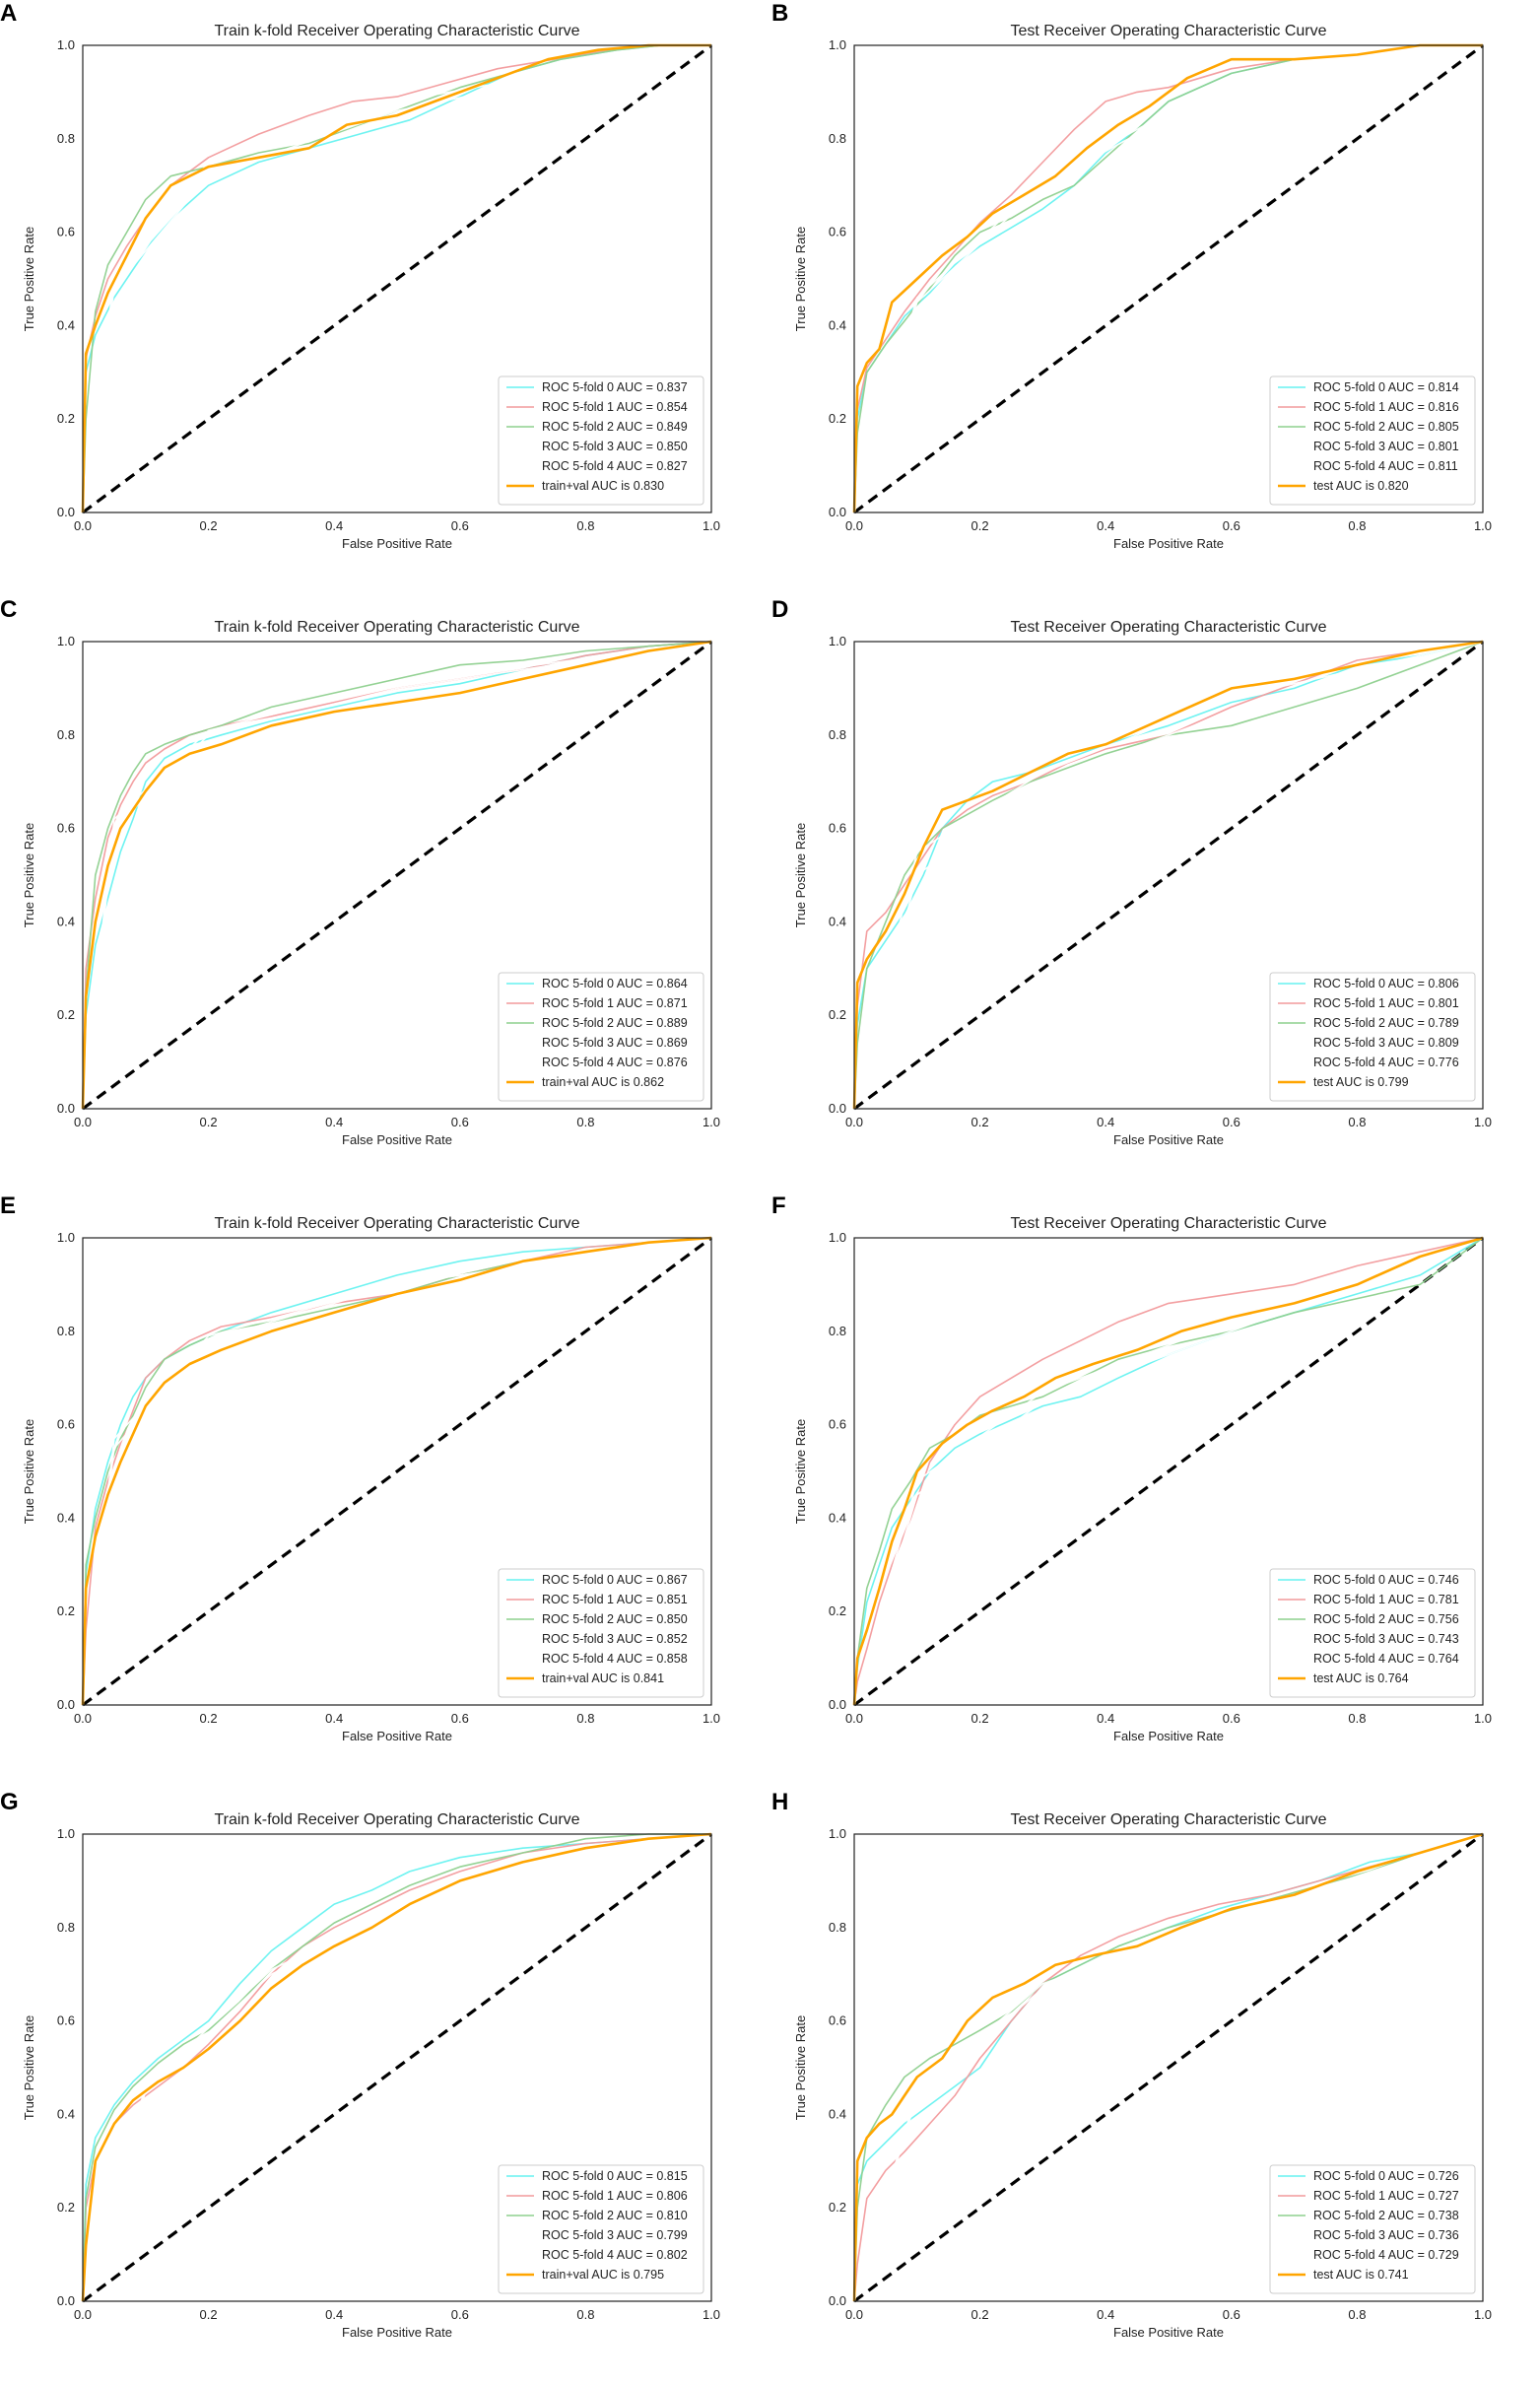  I want to click on legend-label: ROC 5-fold 3 AUC = 0.801, so click(1386, 447).